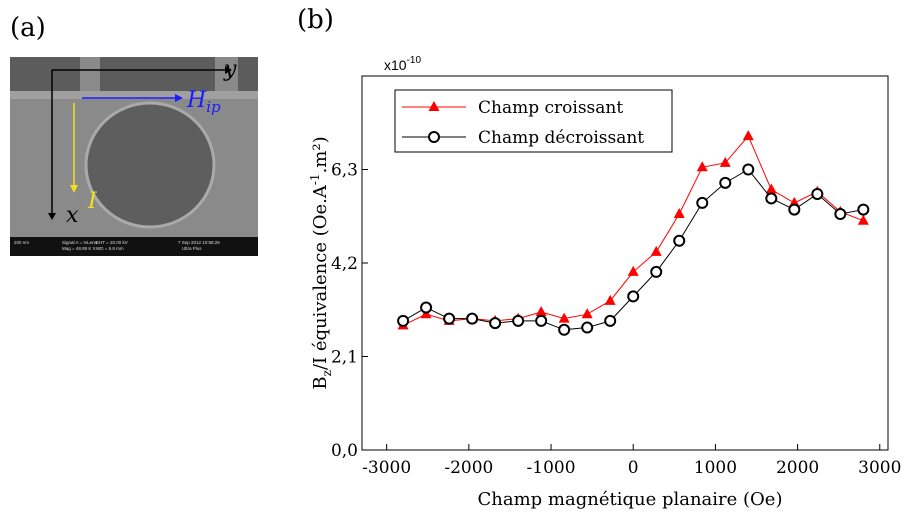  I want to click on sem-footer-text: Ultra Plus, so click(192, 248).